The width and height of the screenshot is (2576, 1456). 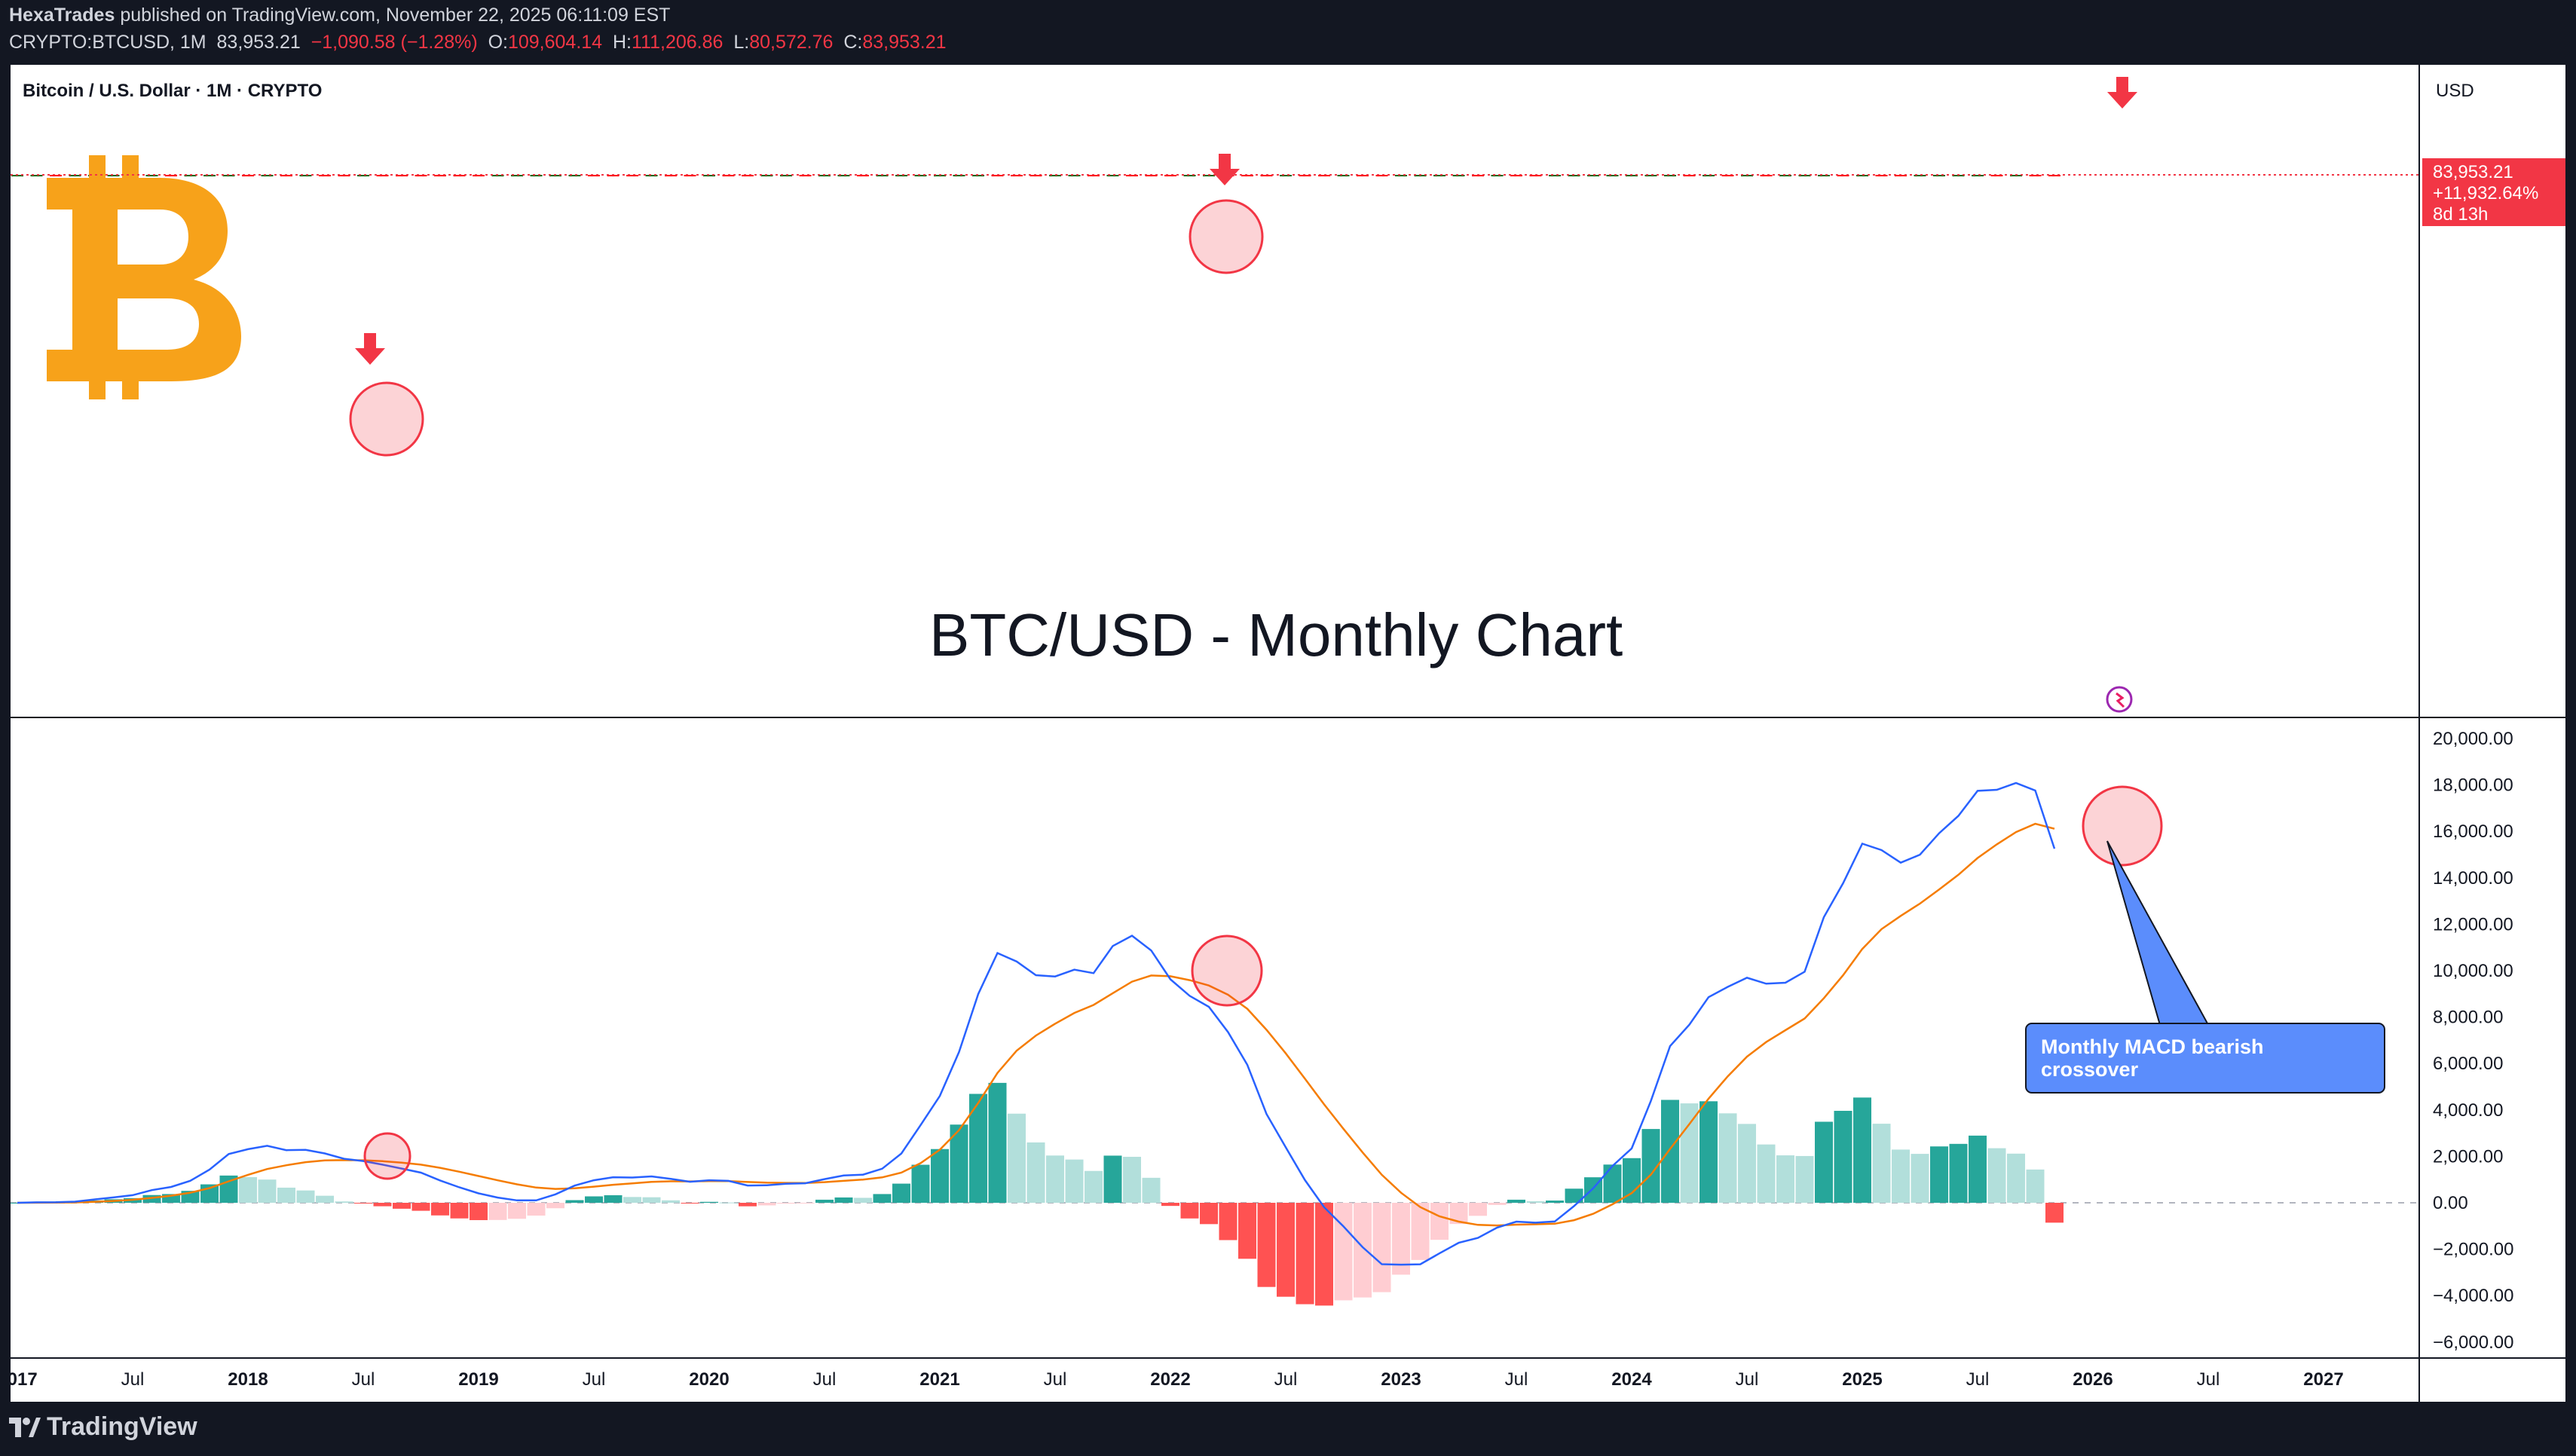 What do you see at coordinates (2473, 971) in the screenshot?
I see `macd-tick-label: 10,000.00` at bounding box center [2473, 971].